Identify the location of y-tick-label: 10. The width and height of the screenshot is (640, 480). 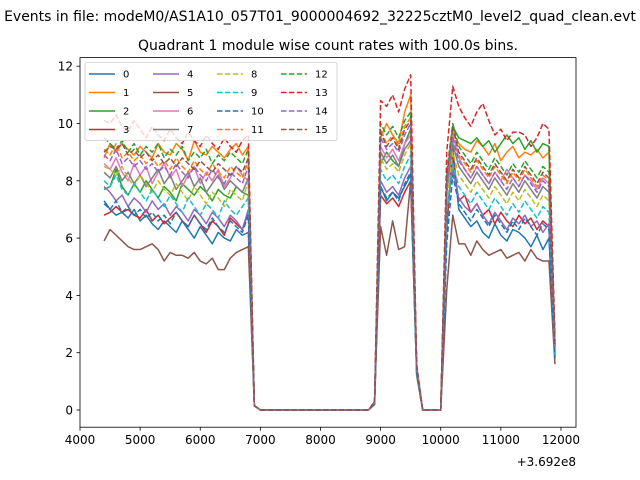
(65, 124).